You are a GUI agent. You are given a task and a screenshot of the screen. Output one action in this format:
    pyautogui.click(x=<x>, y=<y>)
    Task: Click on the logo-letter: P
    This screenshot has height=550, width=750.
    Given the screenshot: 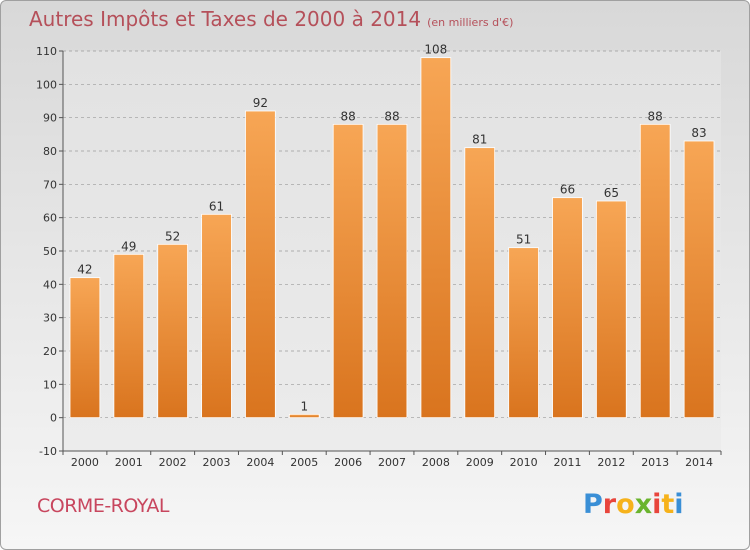 What is the action you would take?
    pyautogui.click(x=593, y=504)
    